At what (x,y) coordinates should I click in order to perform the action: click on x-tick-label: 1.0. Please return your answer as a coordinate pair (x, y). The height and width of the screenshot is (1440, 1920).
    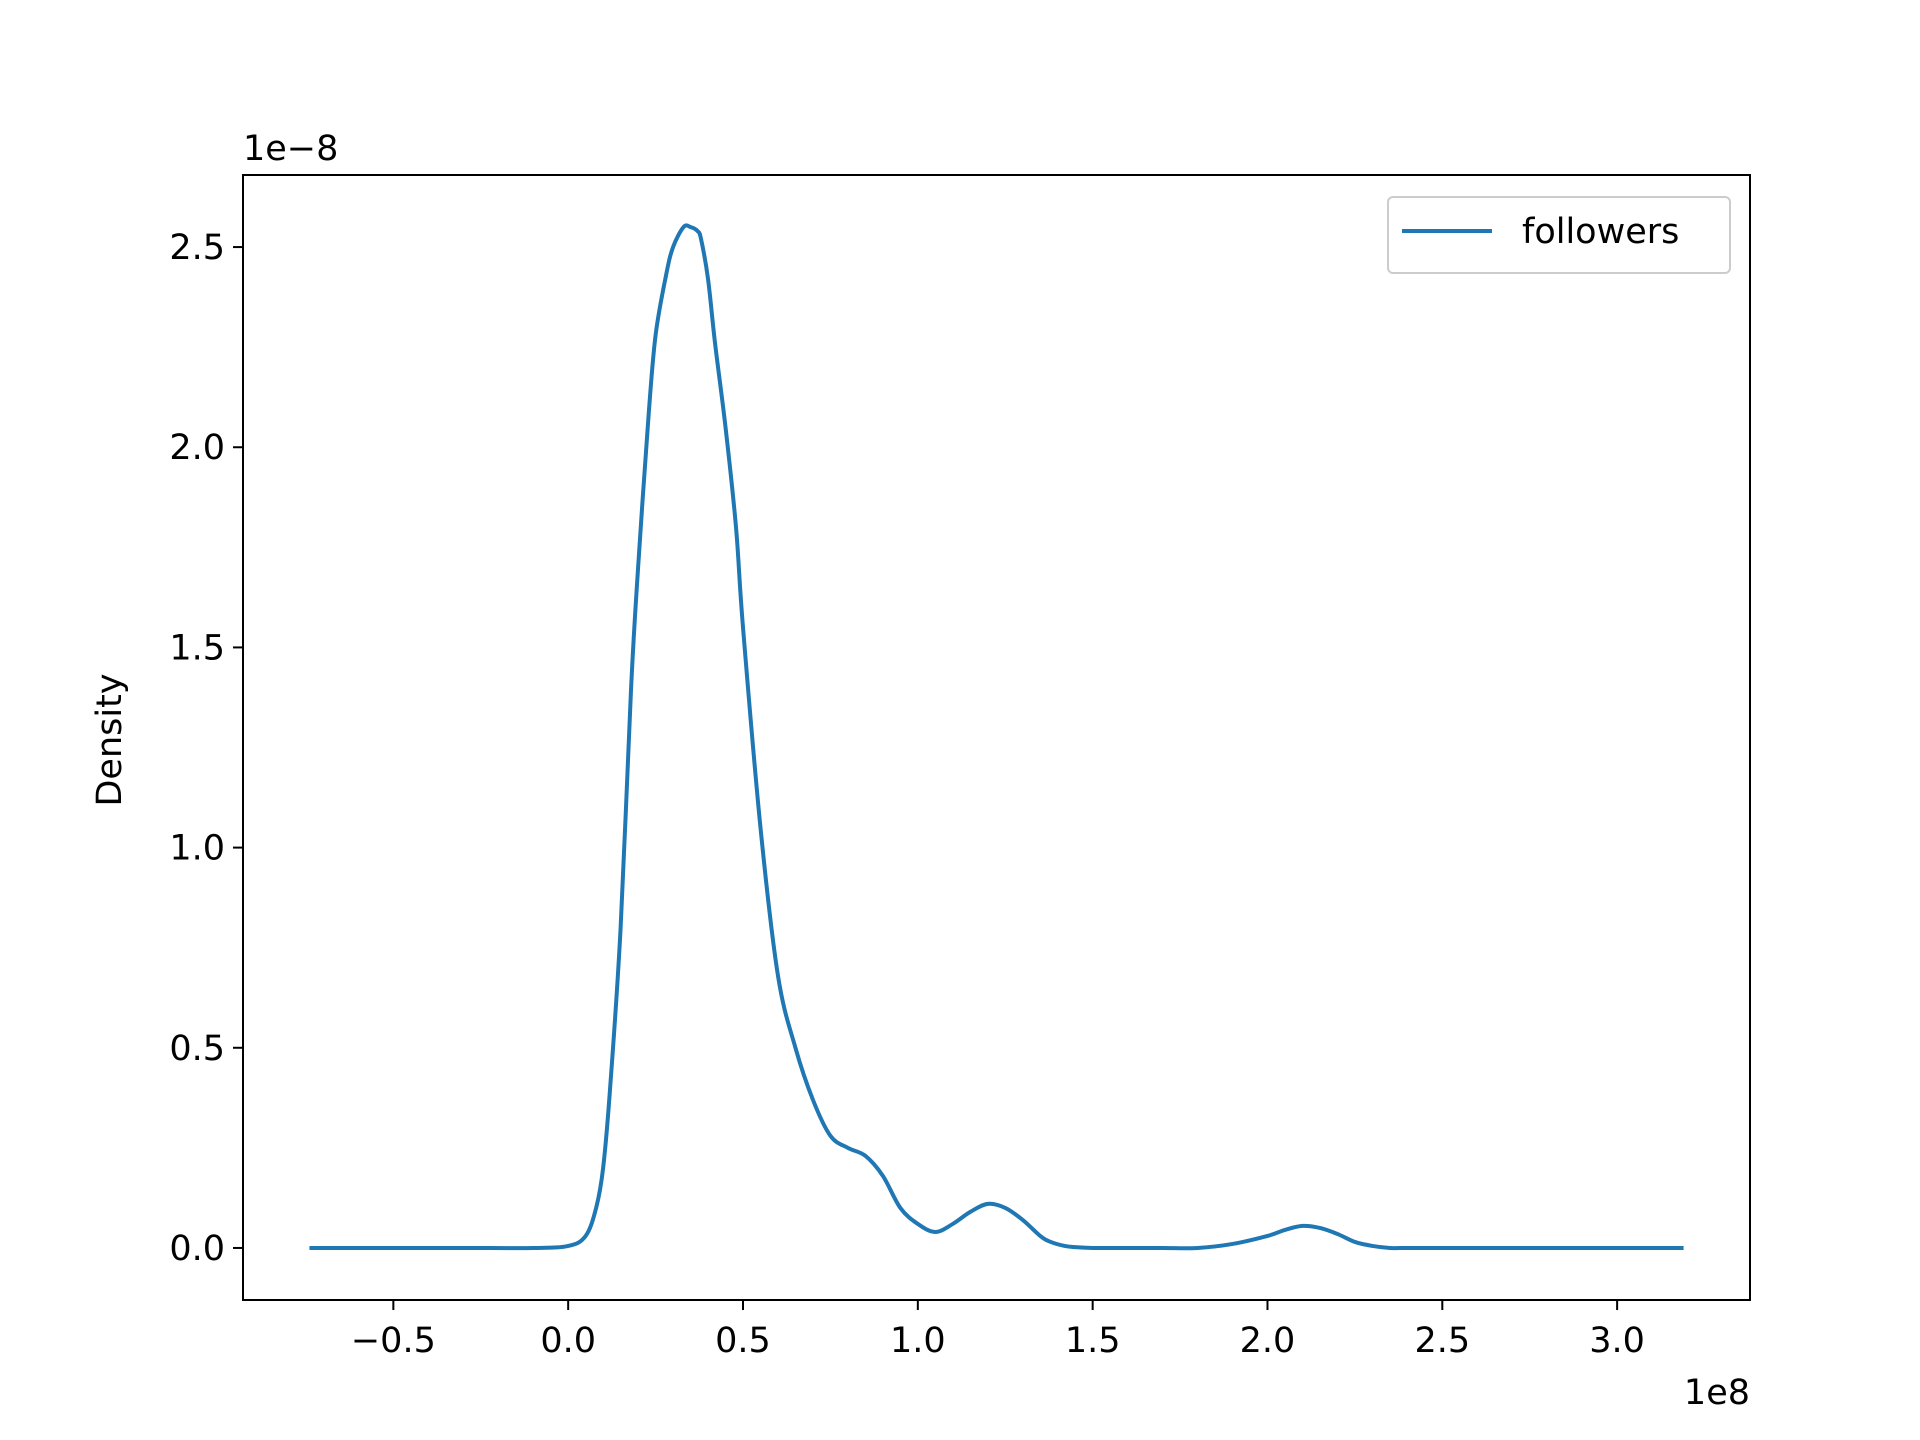
    Looking at the image, I should click on (918, 1341).